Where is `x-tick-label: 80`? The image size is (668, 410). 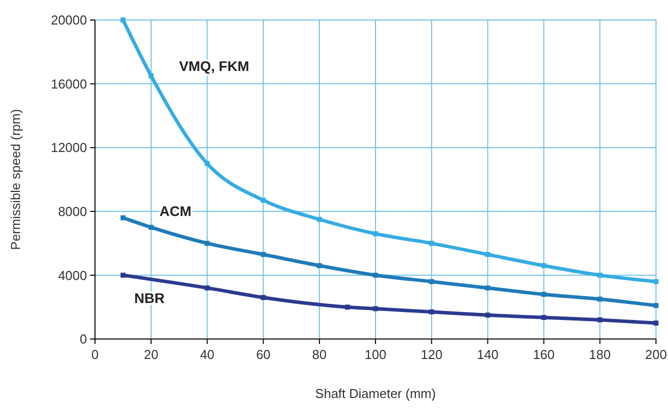
x-tick-label: 80 is located at coordinates (319, 354).